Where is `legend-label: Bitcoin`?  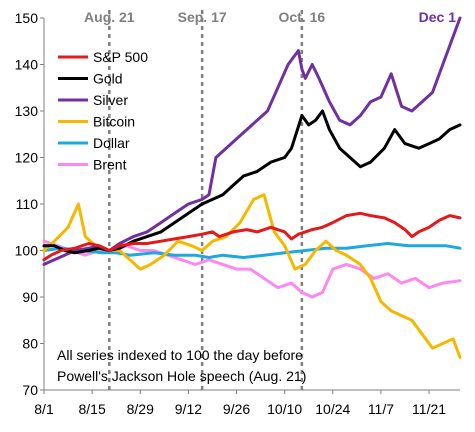 legend-label: Bitcoin is located at coordinates (114, 122).